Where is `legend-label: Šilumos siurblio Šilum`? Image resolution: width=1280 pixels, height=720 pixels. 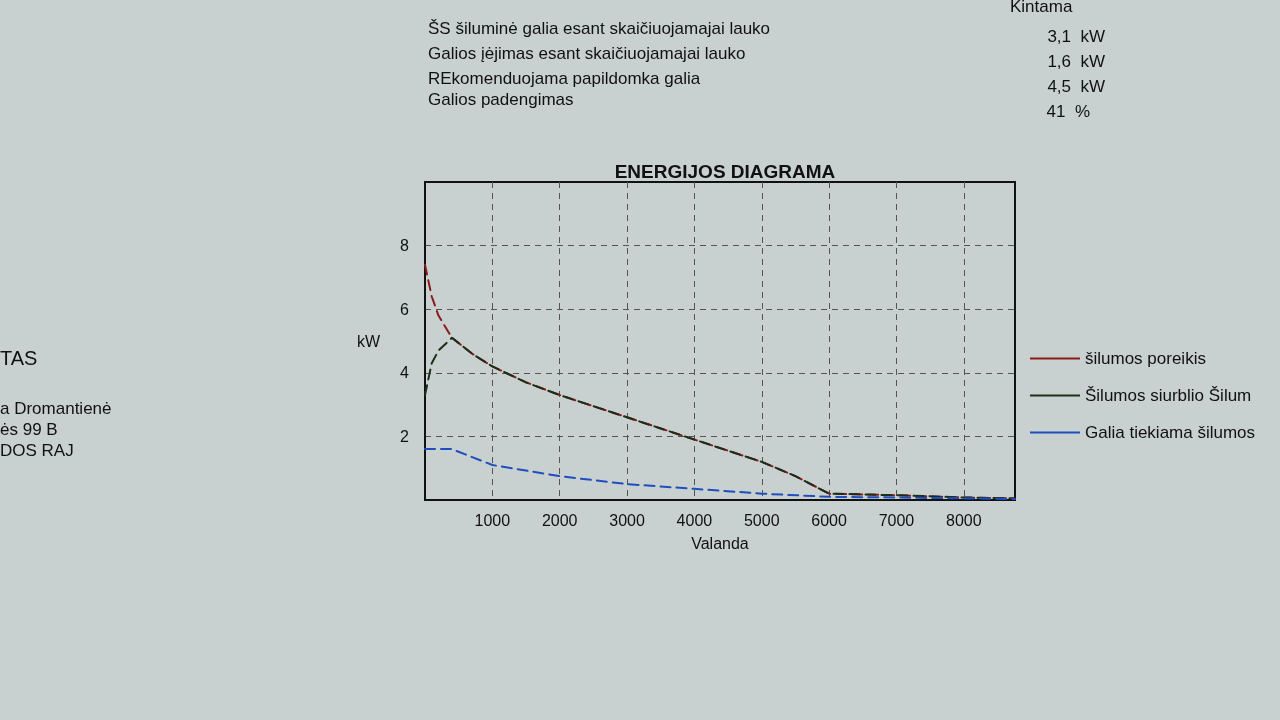
legend-label: Šilumos siurblio Šilum is located at coordinates (1168, 395).